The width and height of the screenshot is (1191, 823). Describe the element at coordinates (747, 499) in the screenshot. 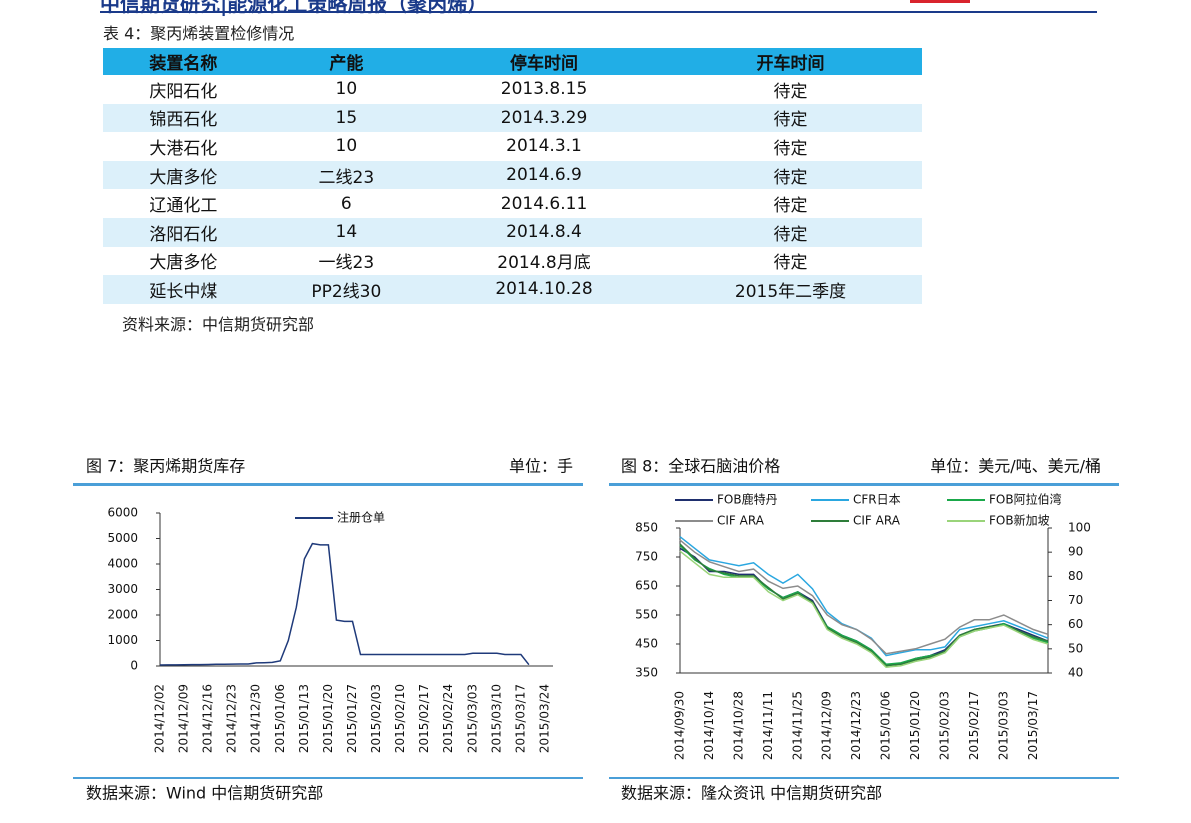

I see `legend-label: FOB鹿特丹` at that location.